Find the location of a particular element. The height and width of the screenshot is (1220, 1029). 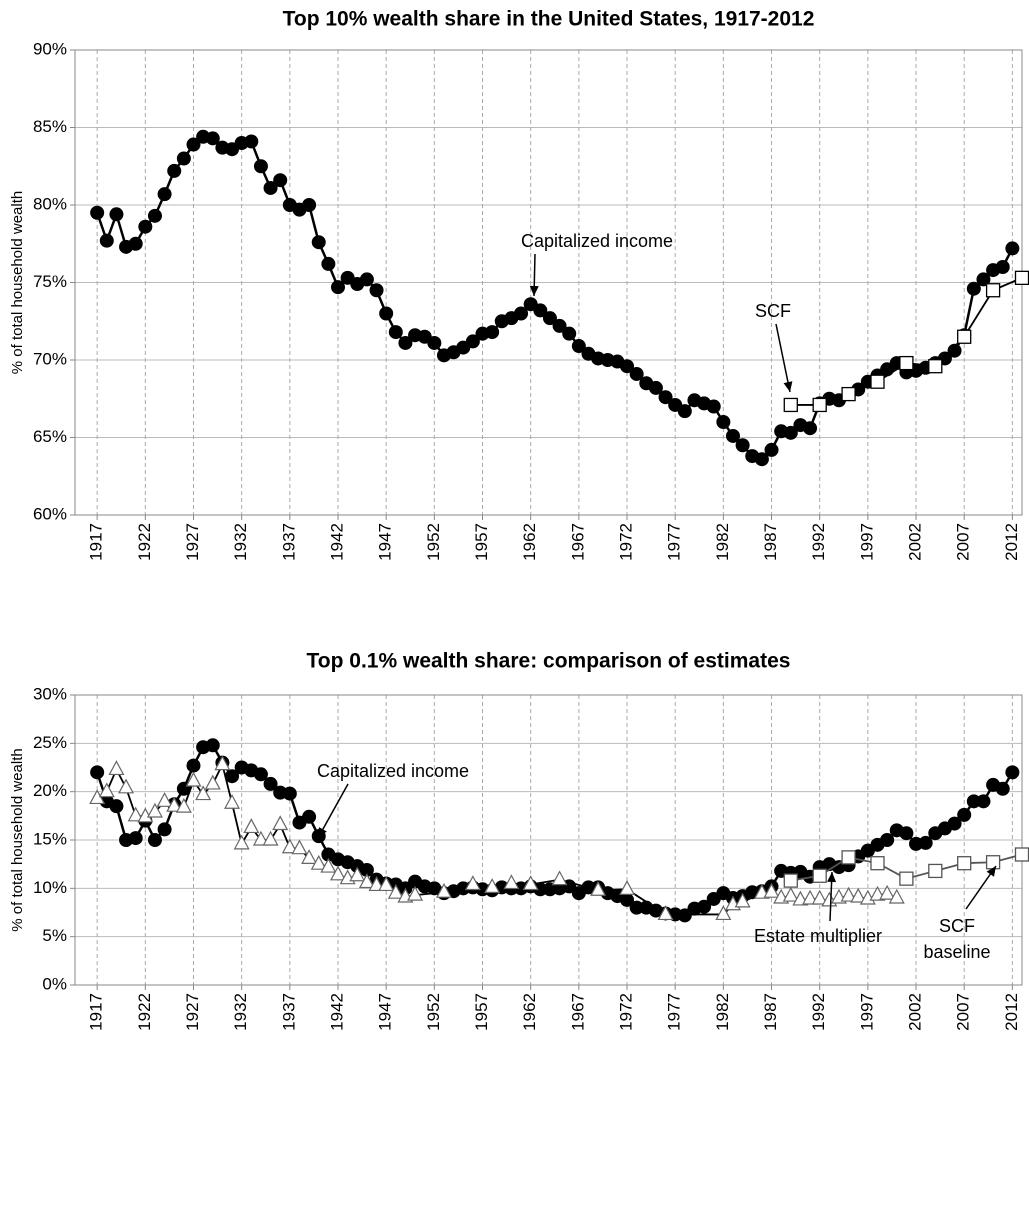

x-tick-label: 1977 is located at coordinates (674, 542).